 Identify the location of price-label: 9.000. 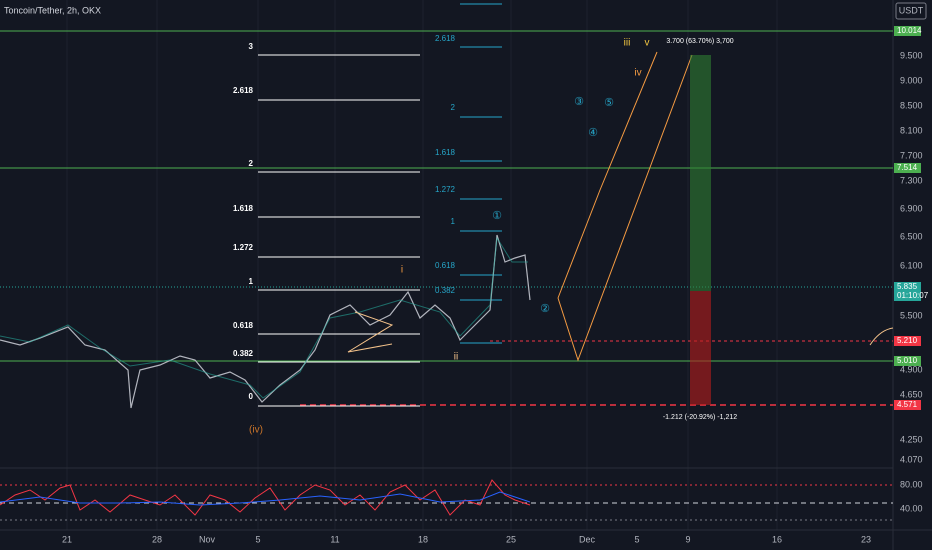
(911, 80).